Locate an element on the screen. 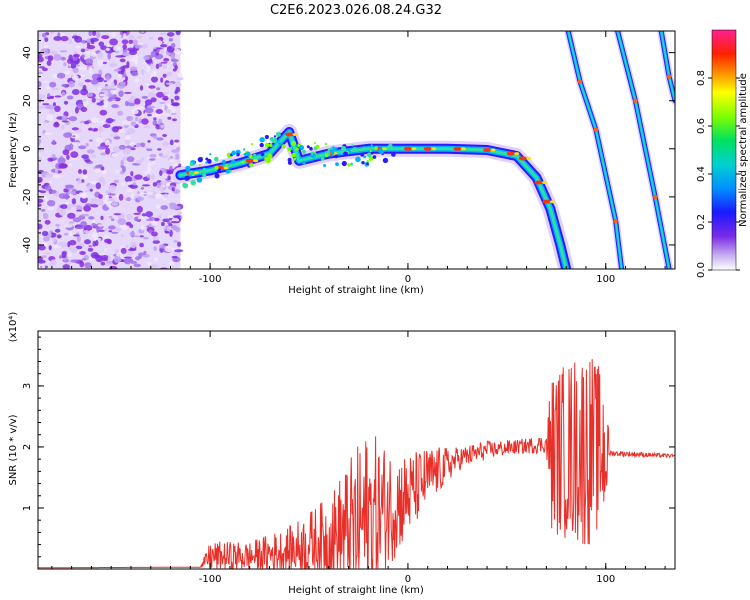  diagonal-track-2-inner is located at coordinates (643, 150).